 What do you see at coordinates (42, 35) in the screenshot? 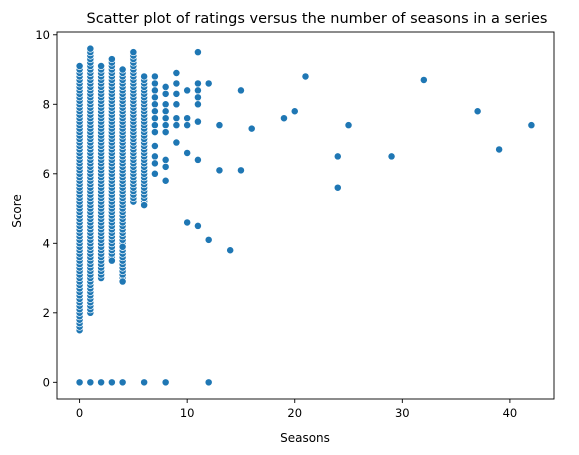
I see `y-tick-label: 10` at bounding box center [42, 35].